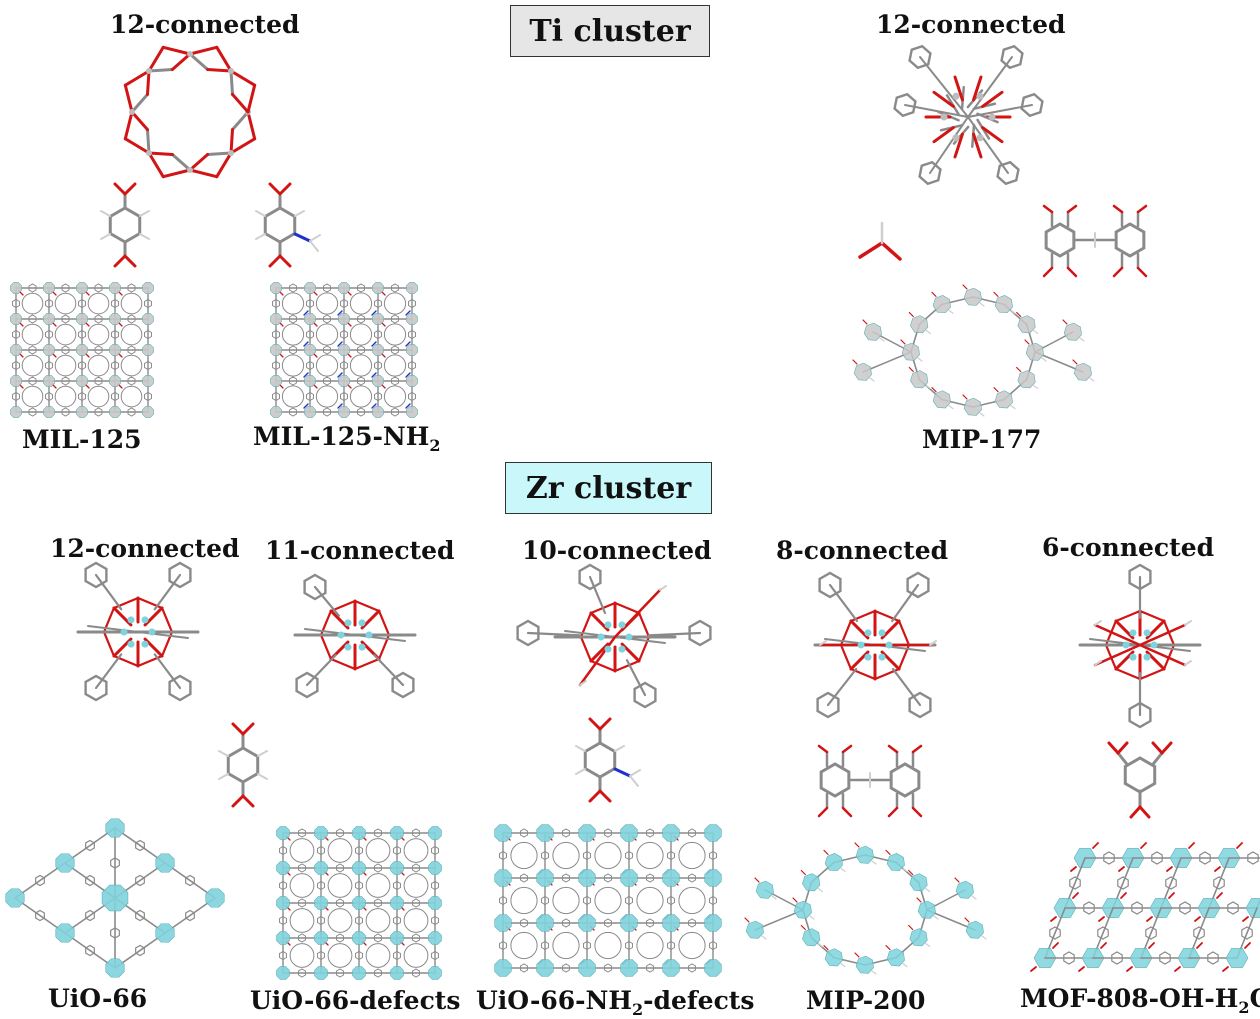 Image resolution: width=1260 pixels, height=1019 pixels. Describe the element at coordinates (617, 550) in the screenshot. I see `zr-connectivity-label-10: 10-connected` at that location.